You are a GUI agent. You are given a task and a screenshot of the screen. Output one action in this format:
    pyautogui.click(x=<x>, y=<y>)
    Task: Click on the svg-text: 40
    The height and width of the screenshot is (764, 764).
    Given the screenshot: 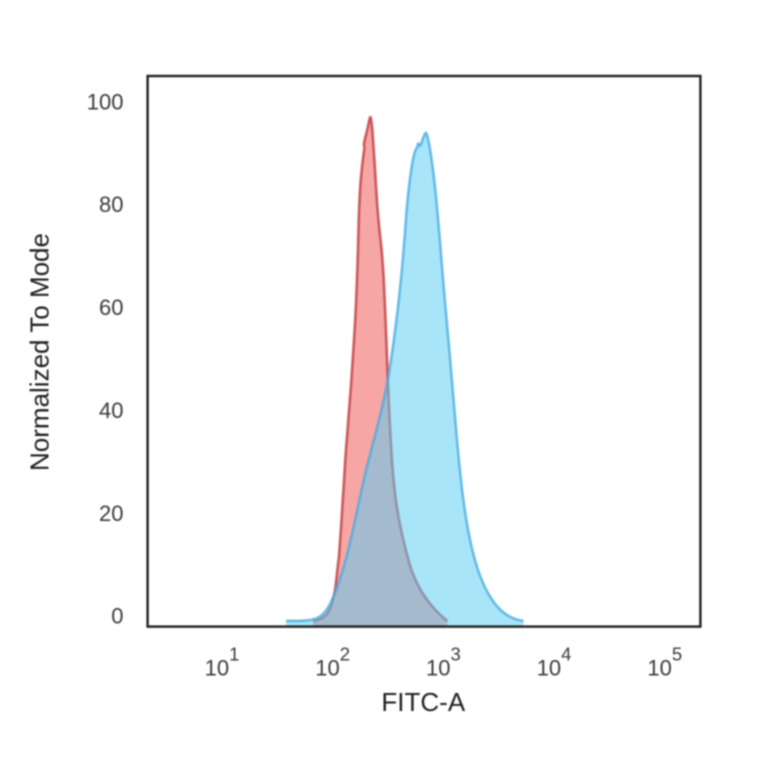 What is the action you would take?
    pyautogui.click(x=111, y=410)
    